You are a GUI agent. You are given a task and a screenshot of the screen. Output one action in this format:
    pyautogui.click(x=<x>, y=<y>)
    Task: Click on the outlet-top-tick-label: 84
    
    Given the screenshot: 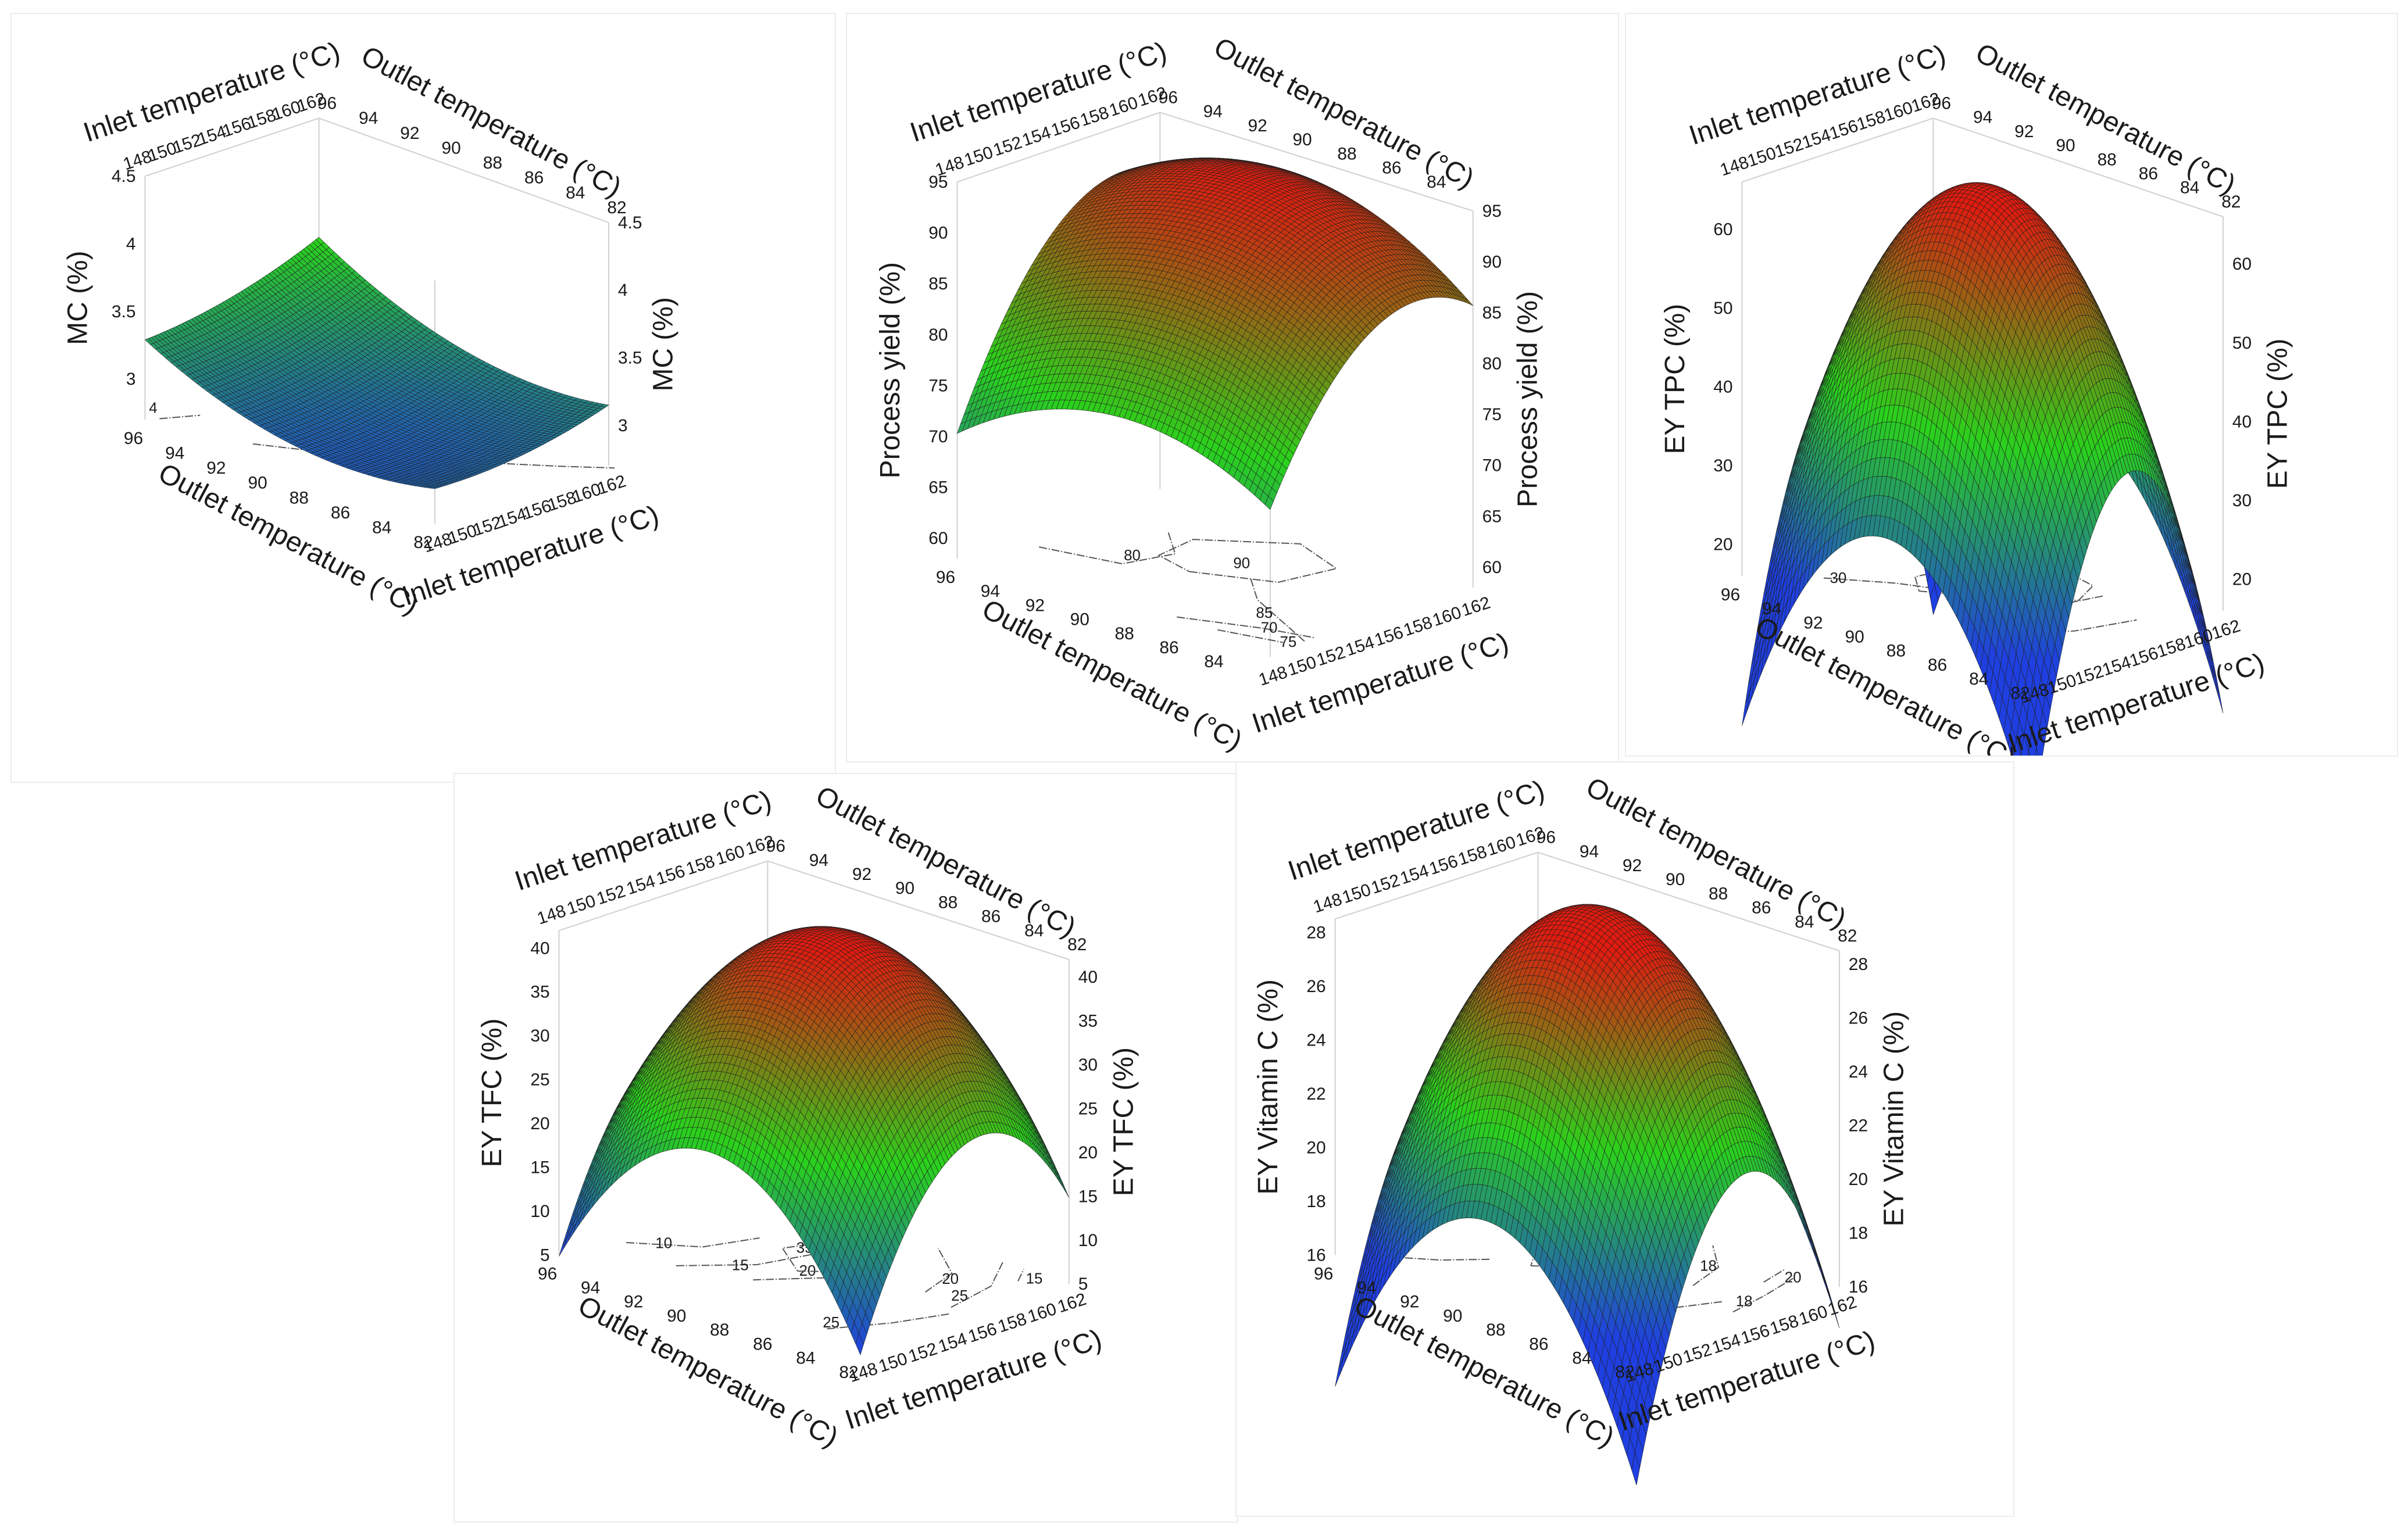 What is the action you would take?
    pyautogui.click(x=575, y=193)
    